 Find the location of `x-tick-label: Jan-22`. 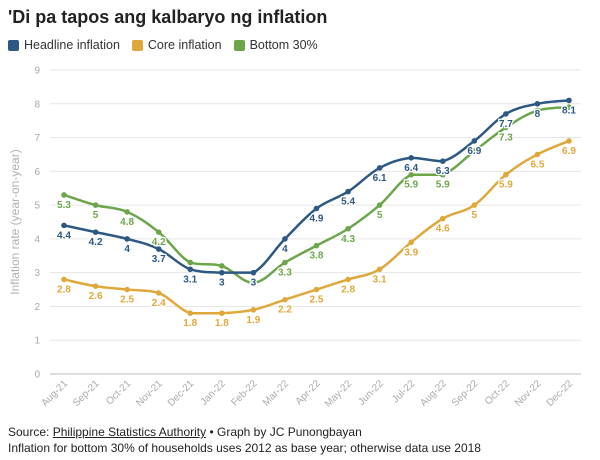

x-tick-label: Jan-22 is located at coordinates (214, 393).